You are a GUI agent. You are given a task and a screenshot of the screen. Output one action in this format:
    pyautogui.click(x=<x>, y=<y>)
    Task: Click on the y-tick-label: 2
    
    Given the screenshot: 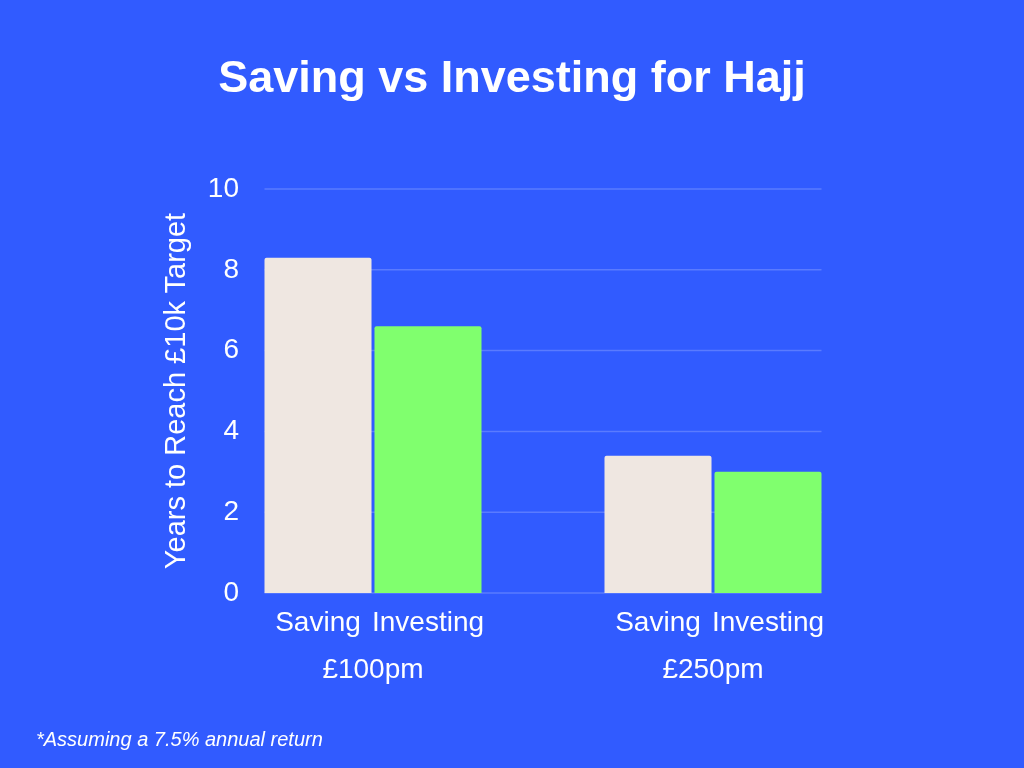 What is the action you would take?
    pyautogui.click(x=231, y=510)
    